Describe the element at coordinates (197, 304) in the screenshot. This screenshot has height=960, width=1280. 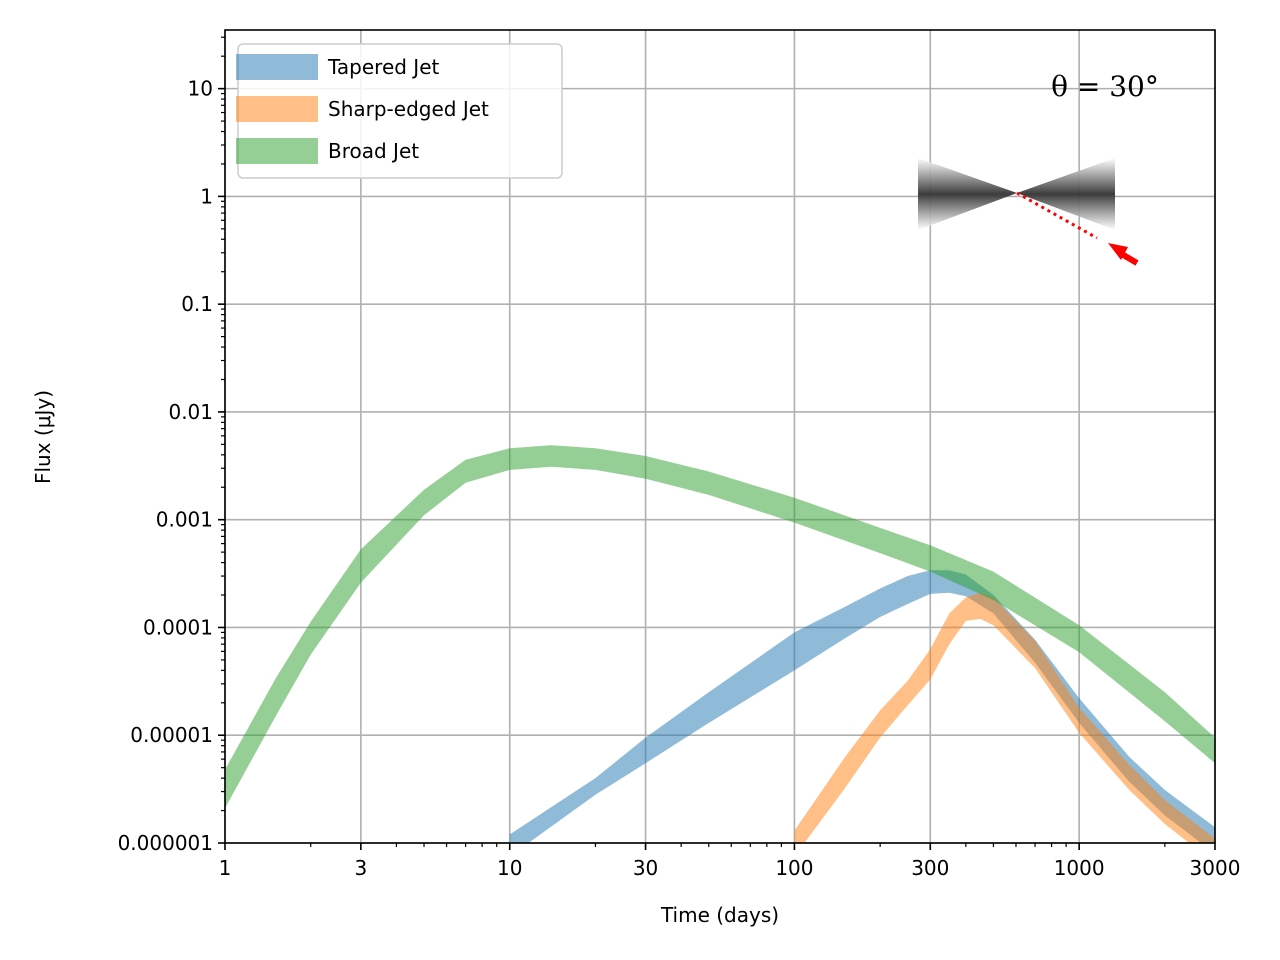
I see `y-tick-label: 0.1` at that location.